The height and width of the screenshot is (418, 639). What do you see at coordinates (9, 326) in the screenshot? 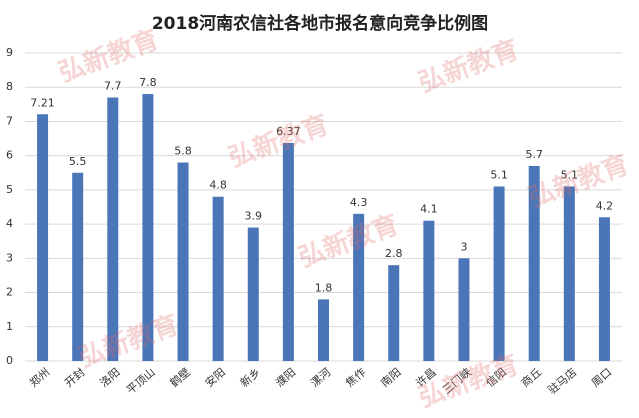
I see `y-tick-label: 1` at bounding box center [9, 326].